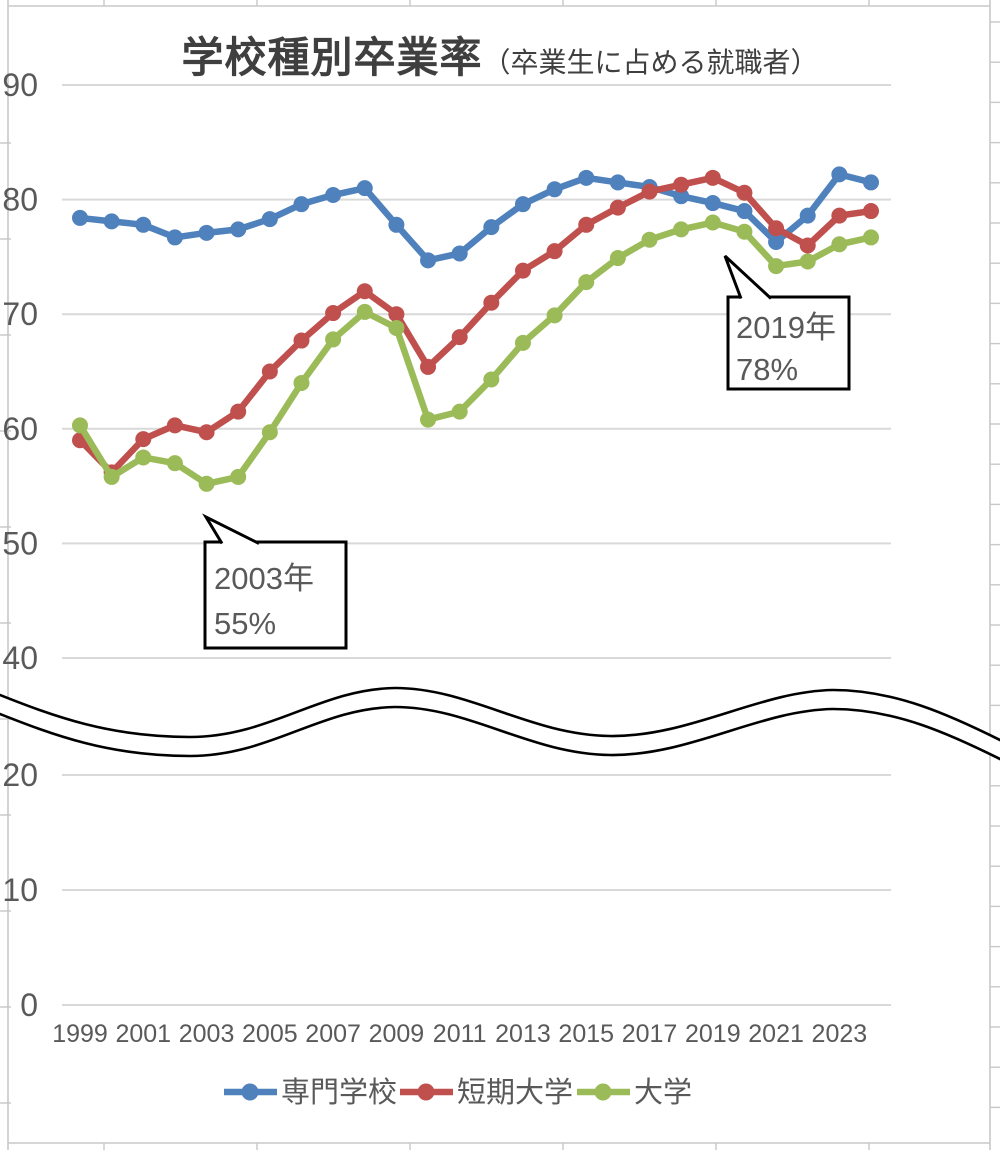  What do you see at coordinates (111, 476) in the screenshot?
I see `data-point-2-2000` at bounding box center [111, 476].